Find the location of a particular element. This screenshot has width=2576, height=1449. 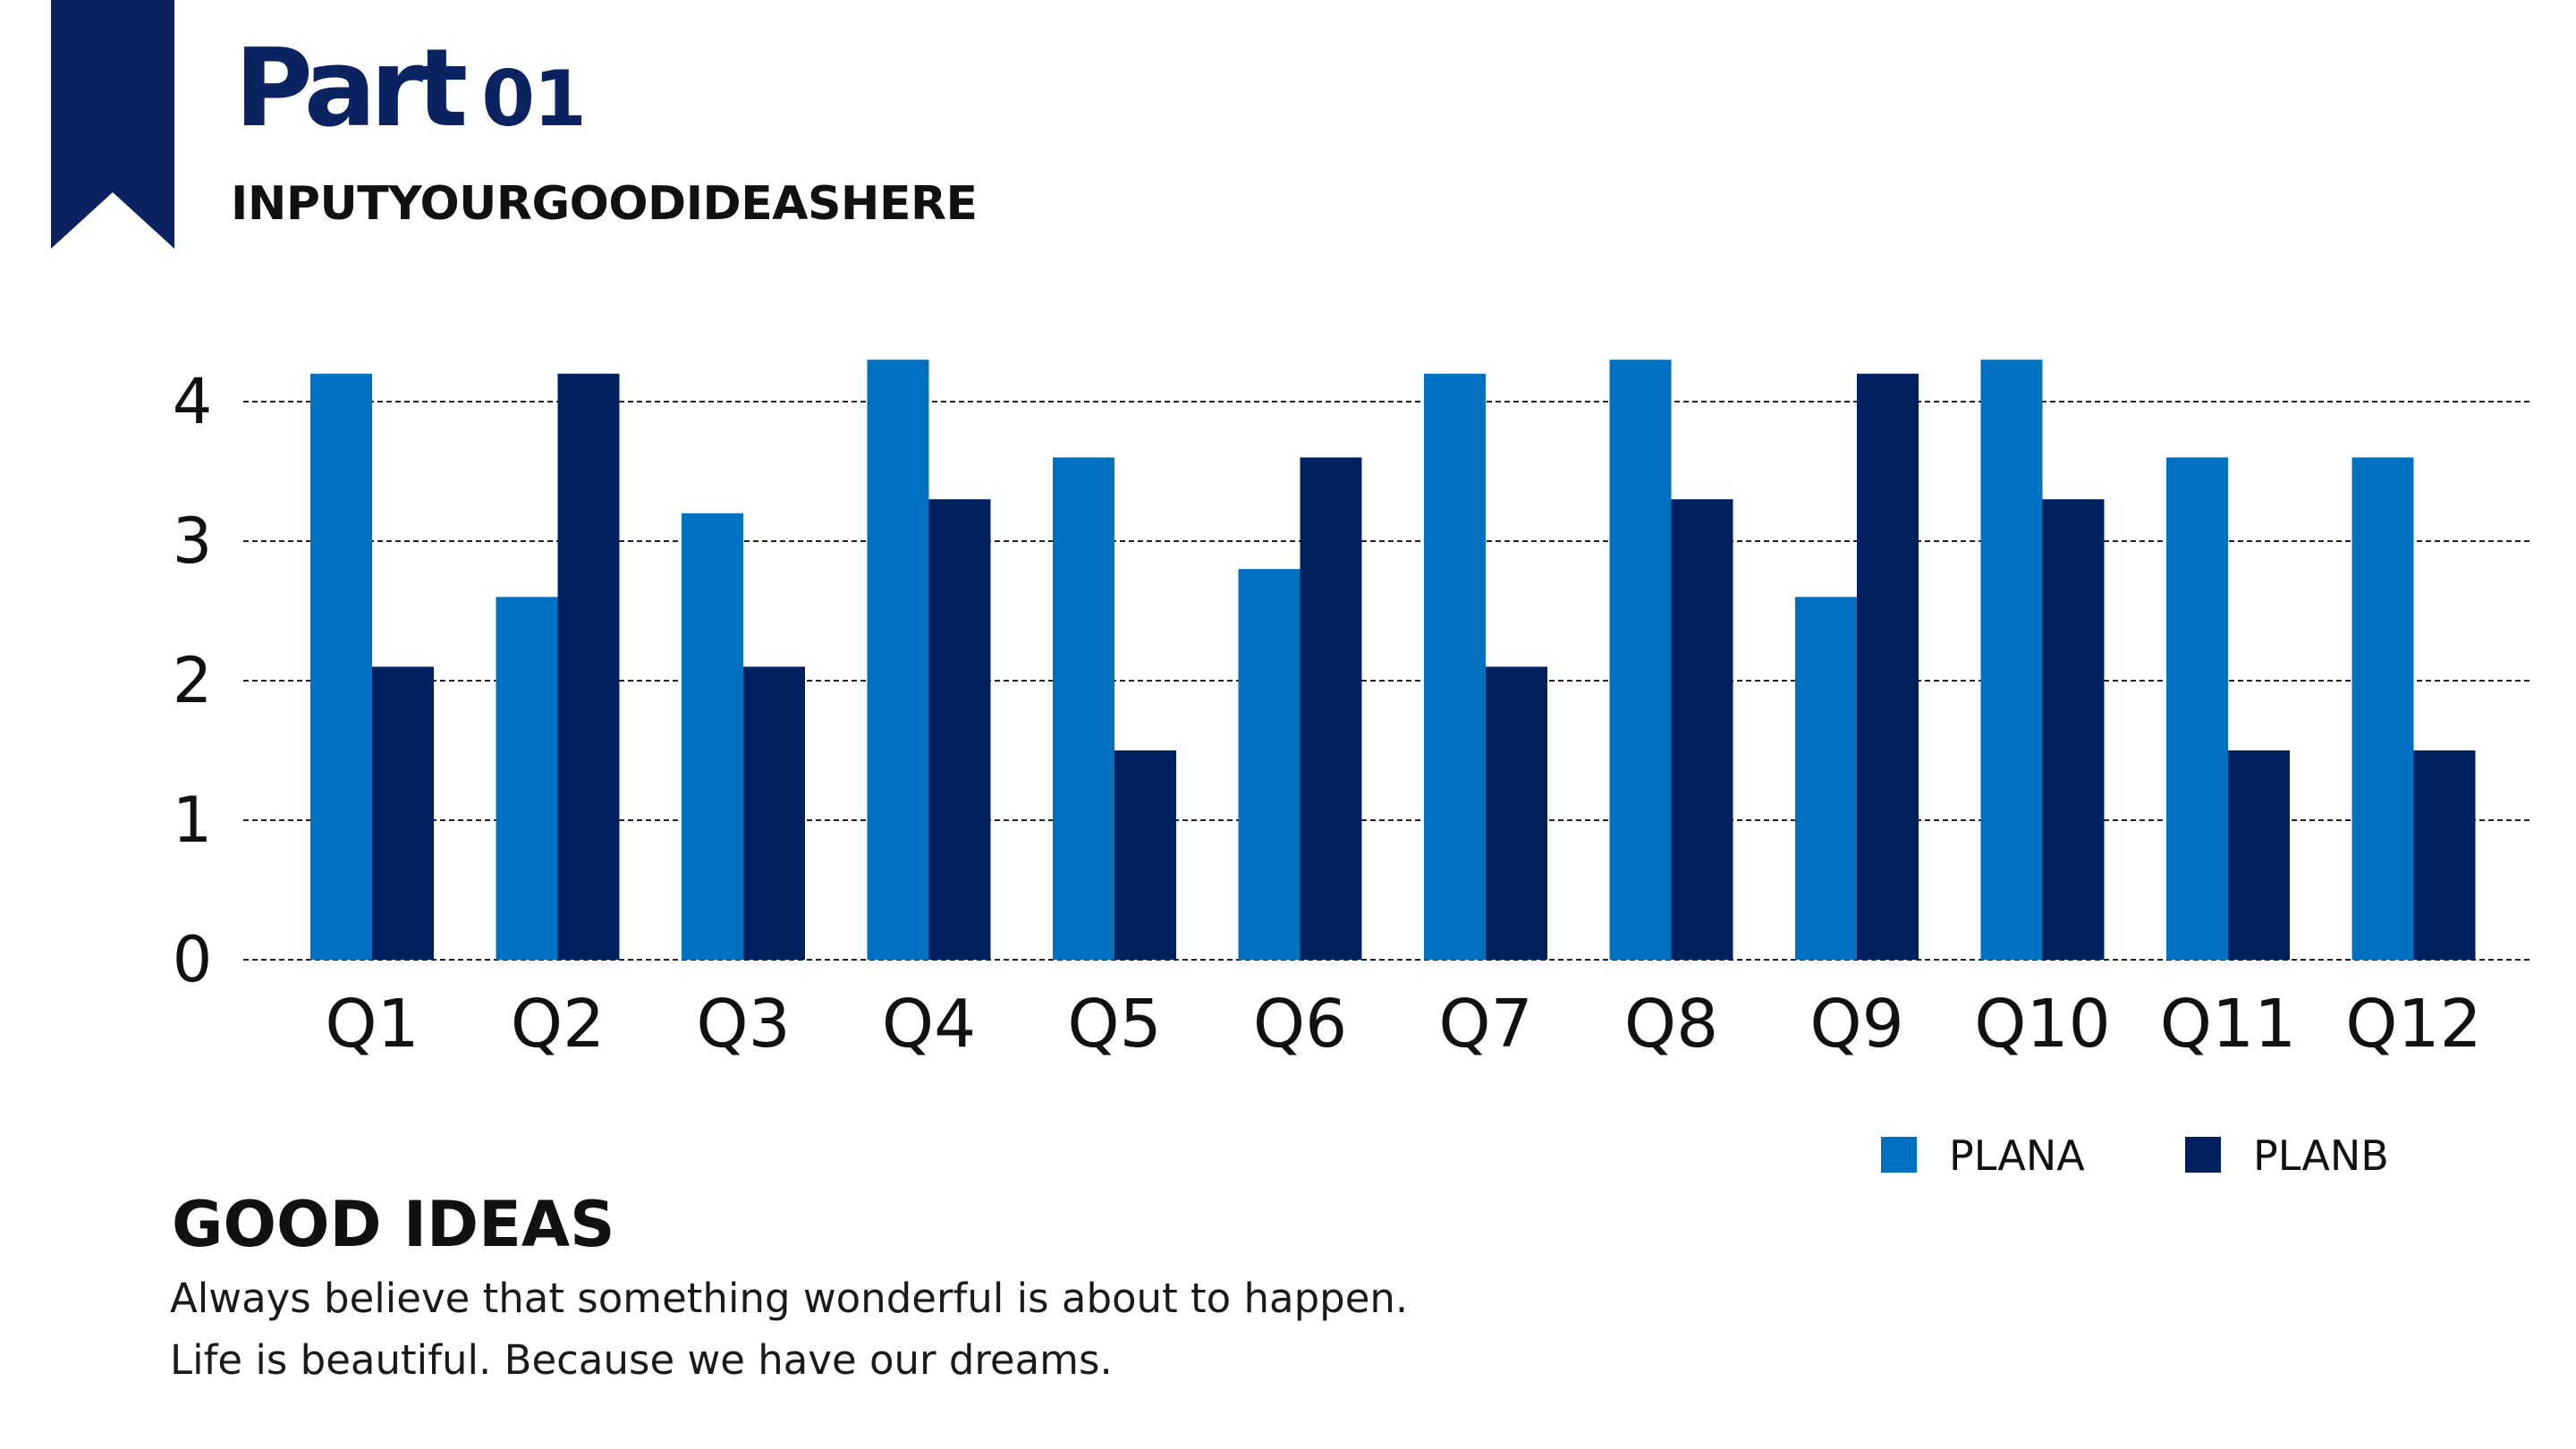

legend: PLANA PLANB is located at coordinates (2135, 1155).